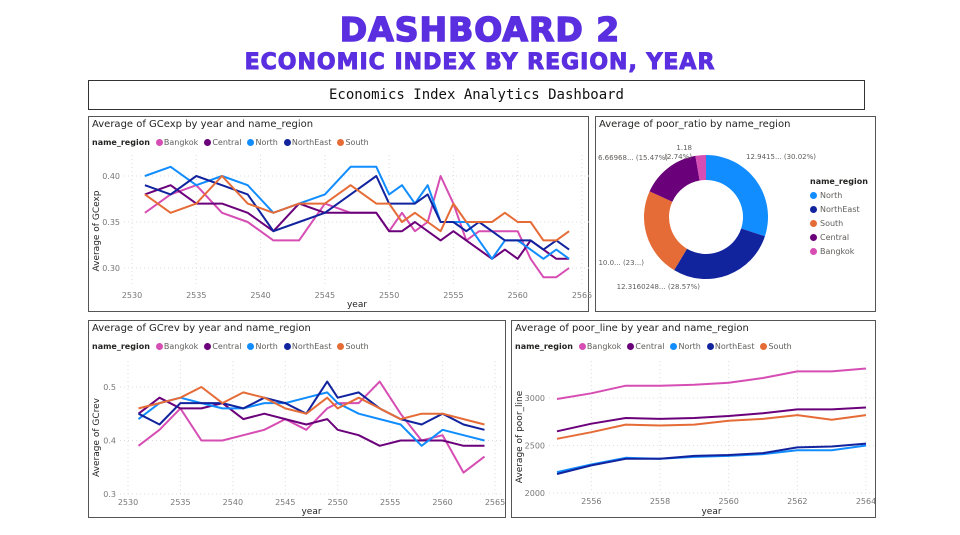 The height and width of the screenshot is (535, 960). I want to click on chart-title: Average of GCexp by year and name_region, so click(203, 124).